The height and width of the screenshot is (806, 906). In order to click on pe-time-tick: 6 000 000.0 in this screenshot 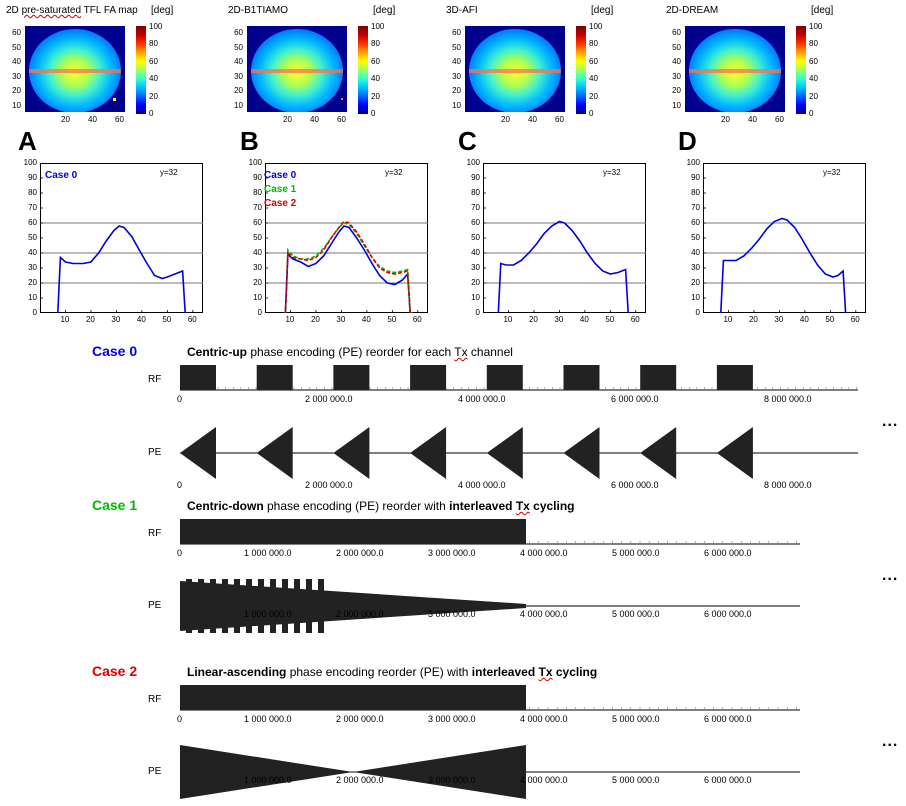, I will do `click(728, 614)`.